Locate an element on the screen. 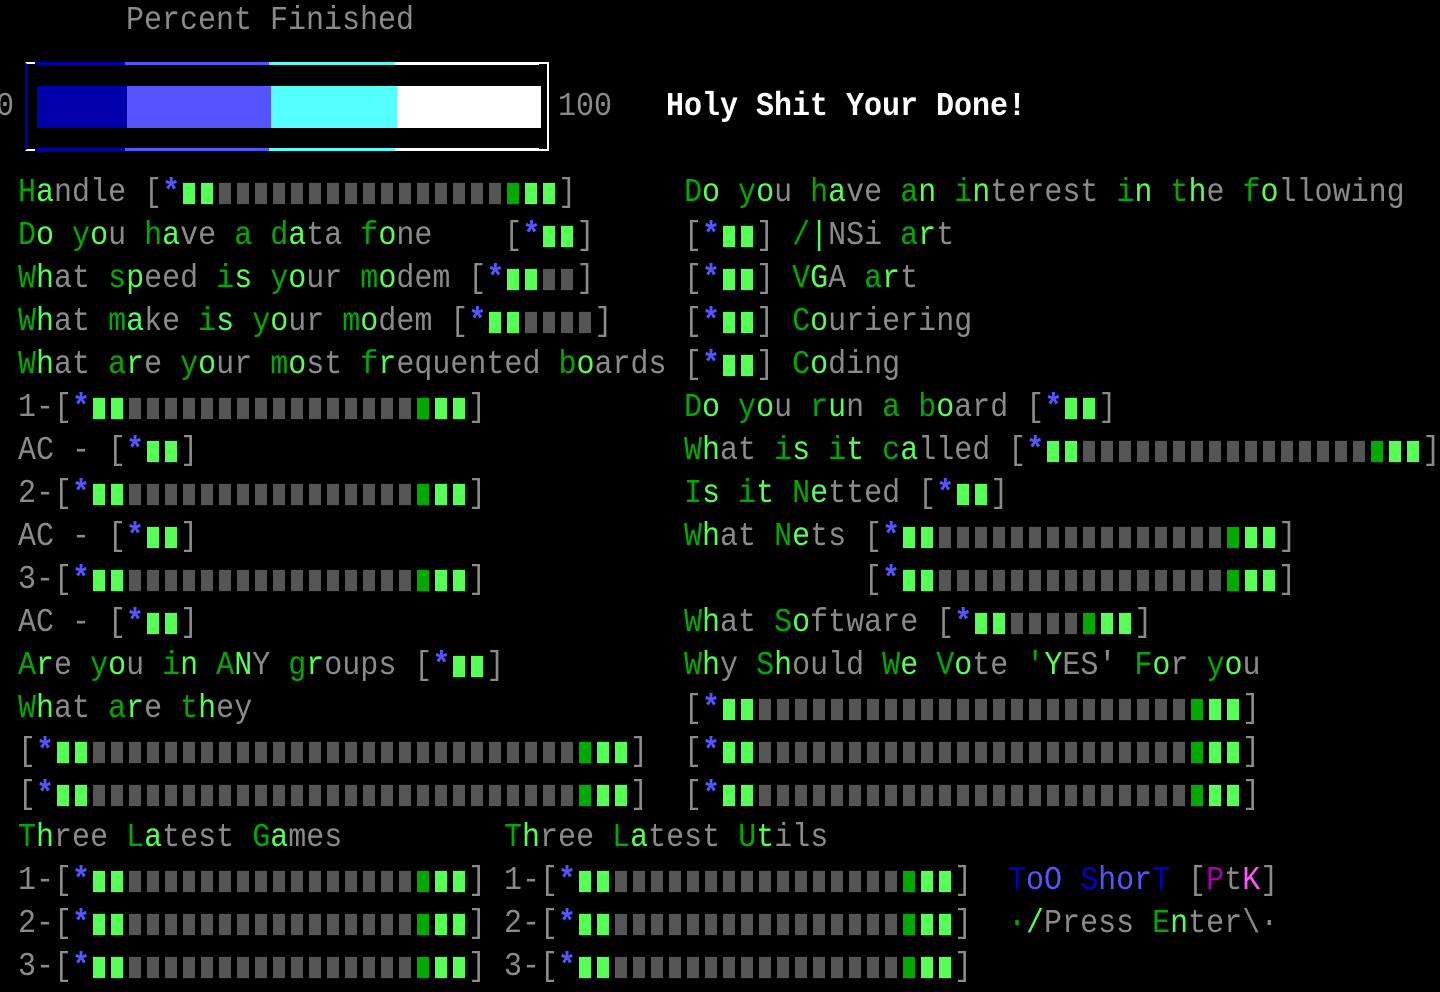  interest-coding-field: [*] is located at coordinates (729, 365).